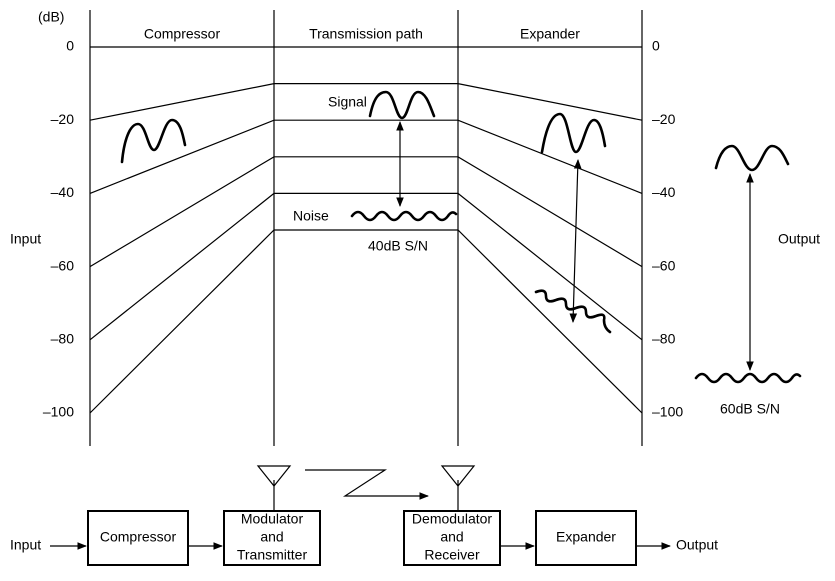 The width and height of the screenshot is (835, 581). I want to click on block-label: Compressor, so click(138, 537).